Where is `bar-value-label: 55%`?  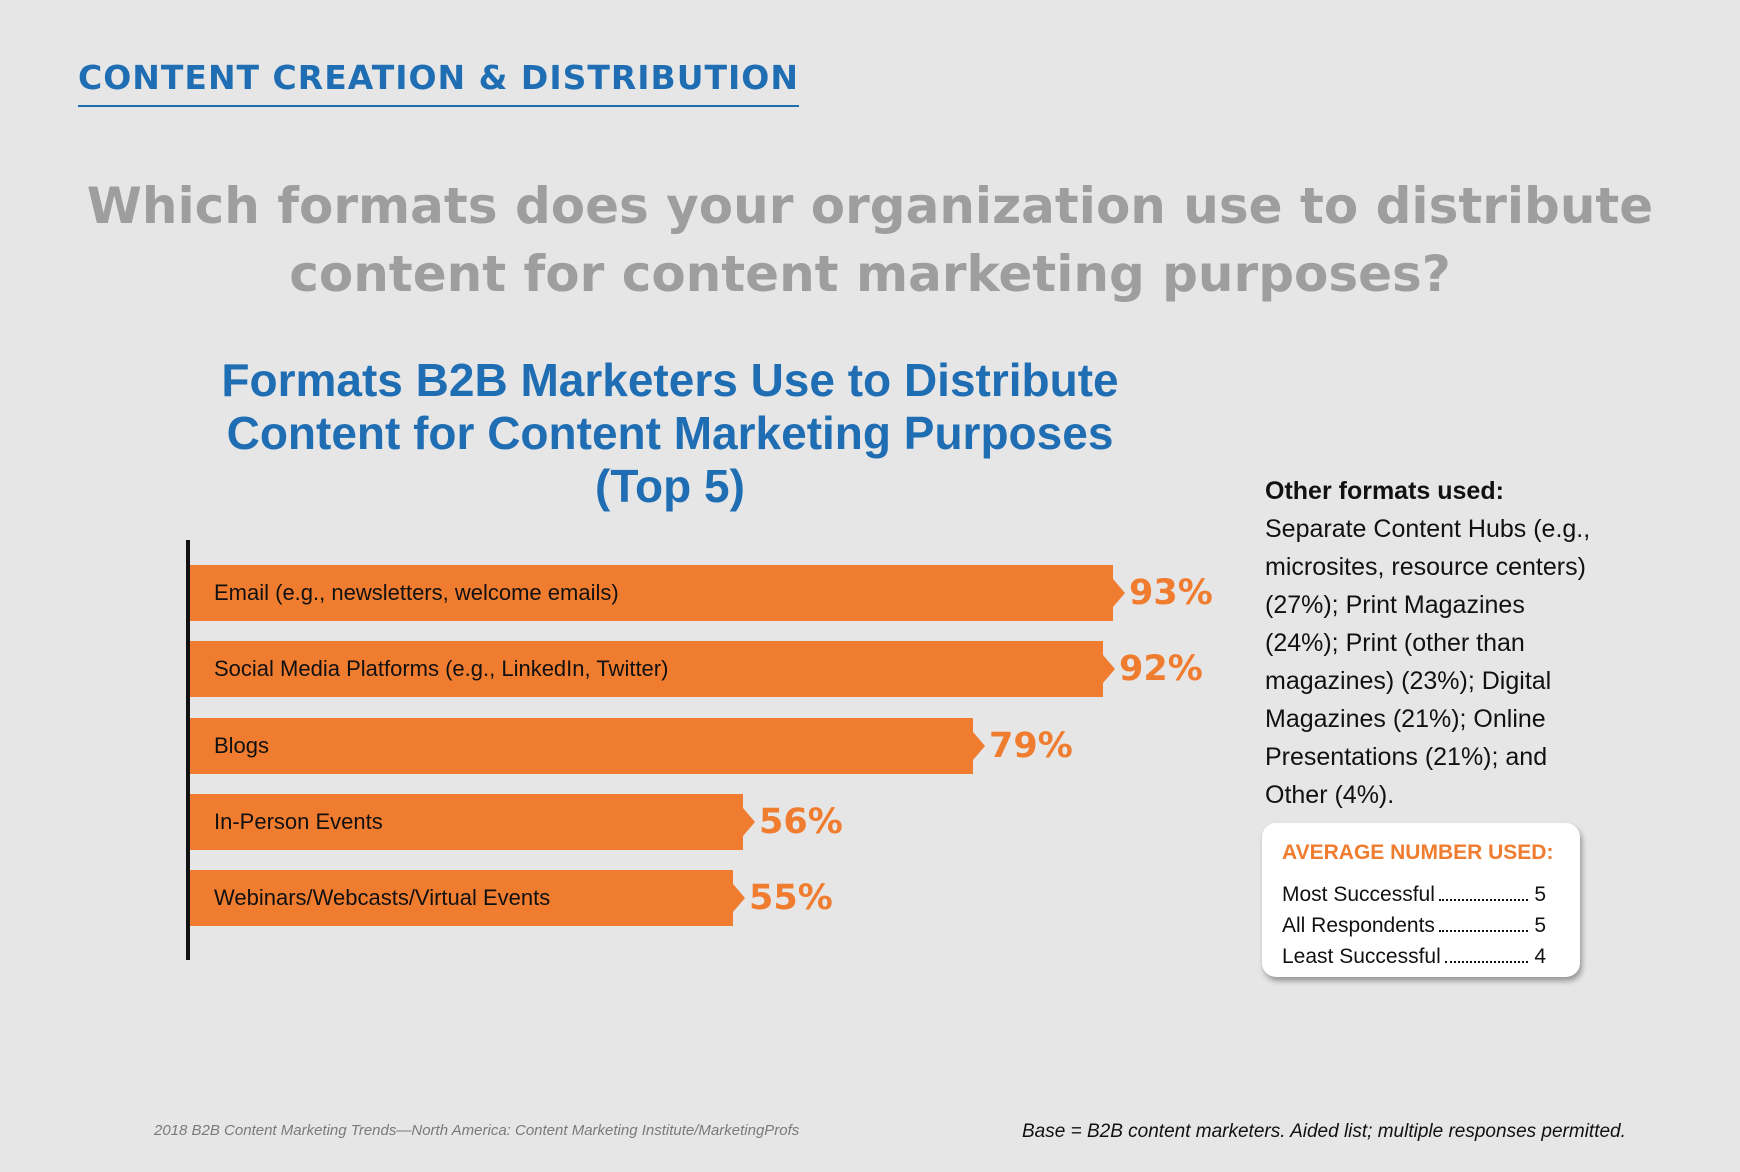
bar-value-label: 55% is located at coordinates (791, 898).